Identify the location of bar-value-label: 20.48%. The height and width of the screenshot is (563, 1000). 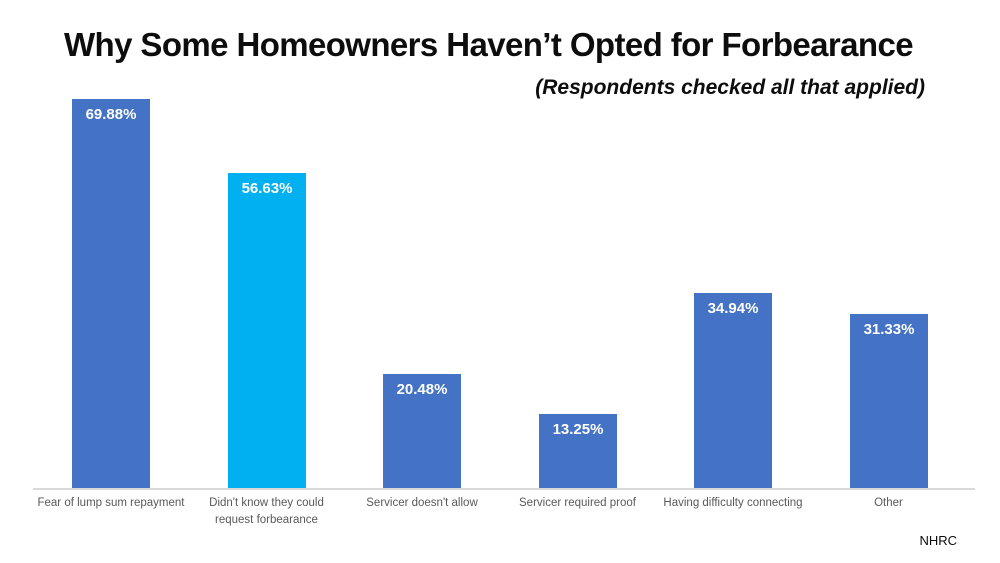
(422, 389).